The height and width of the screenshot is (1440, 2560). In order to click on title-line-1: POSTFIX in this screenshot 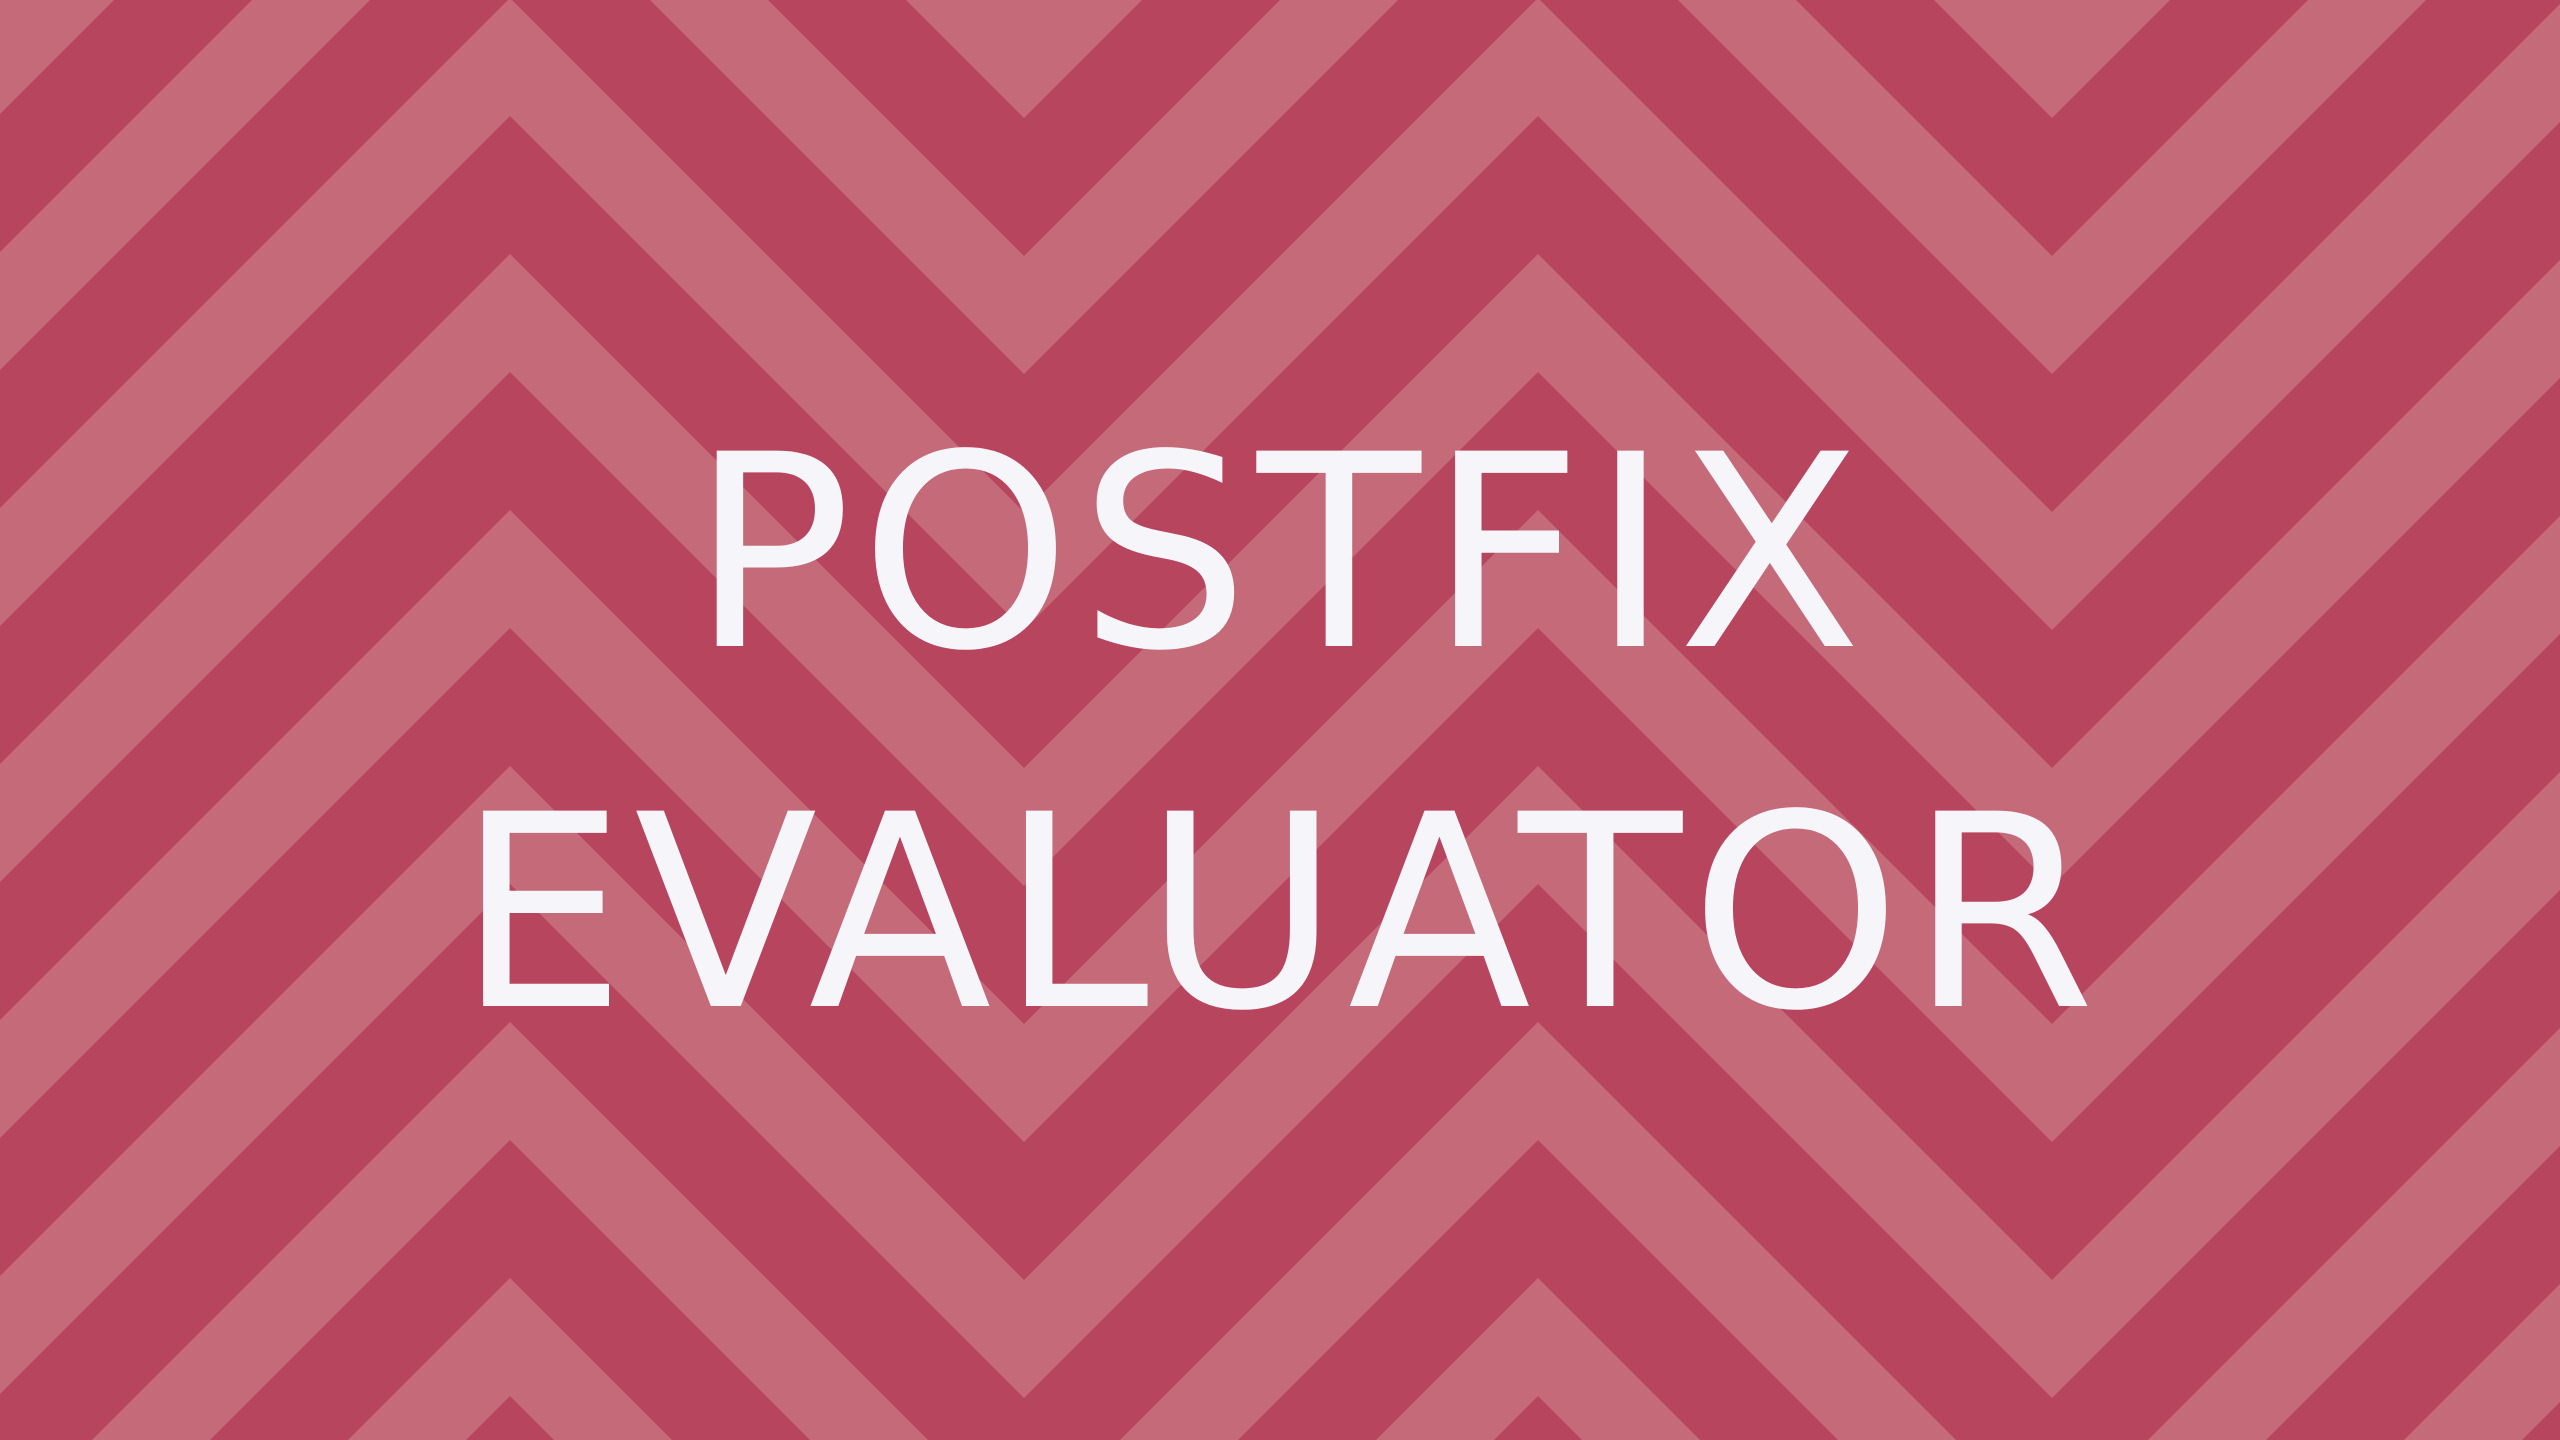, I will do `click(1280, 554)`.